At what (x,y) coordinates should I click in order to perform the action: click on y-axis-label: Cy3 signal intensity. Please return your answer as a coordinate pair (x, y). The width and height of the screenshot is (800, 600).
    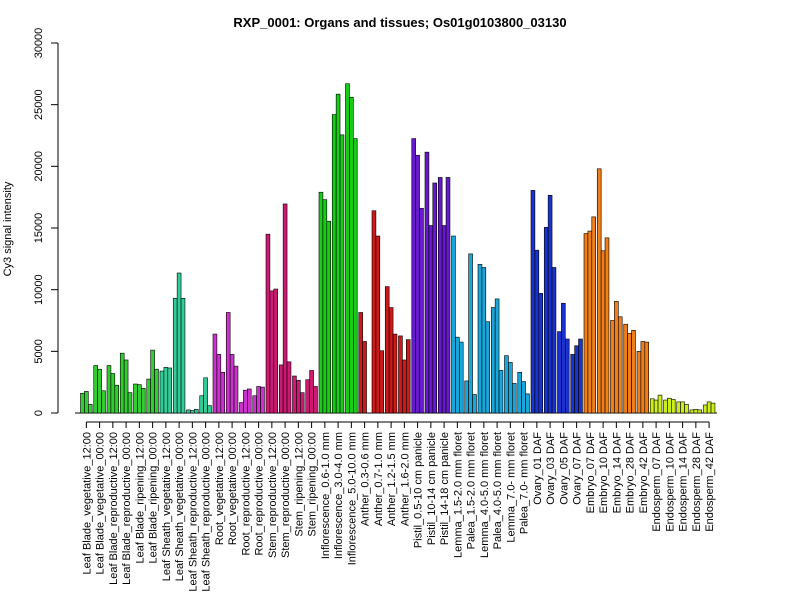
    Looking at the image, I should click on (8, 228).